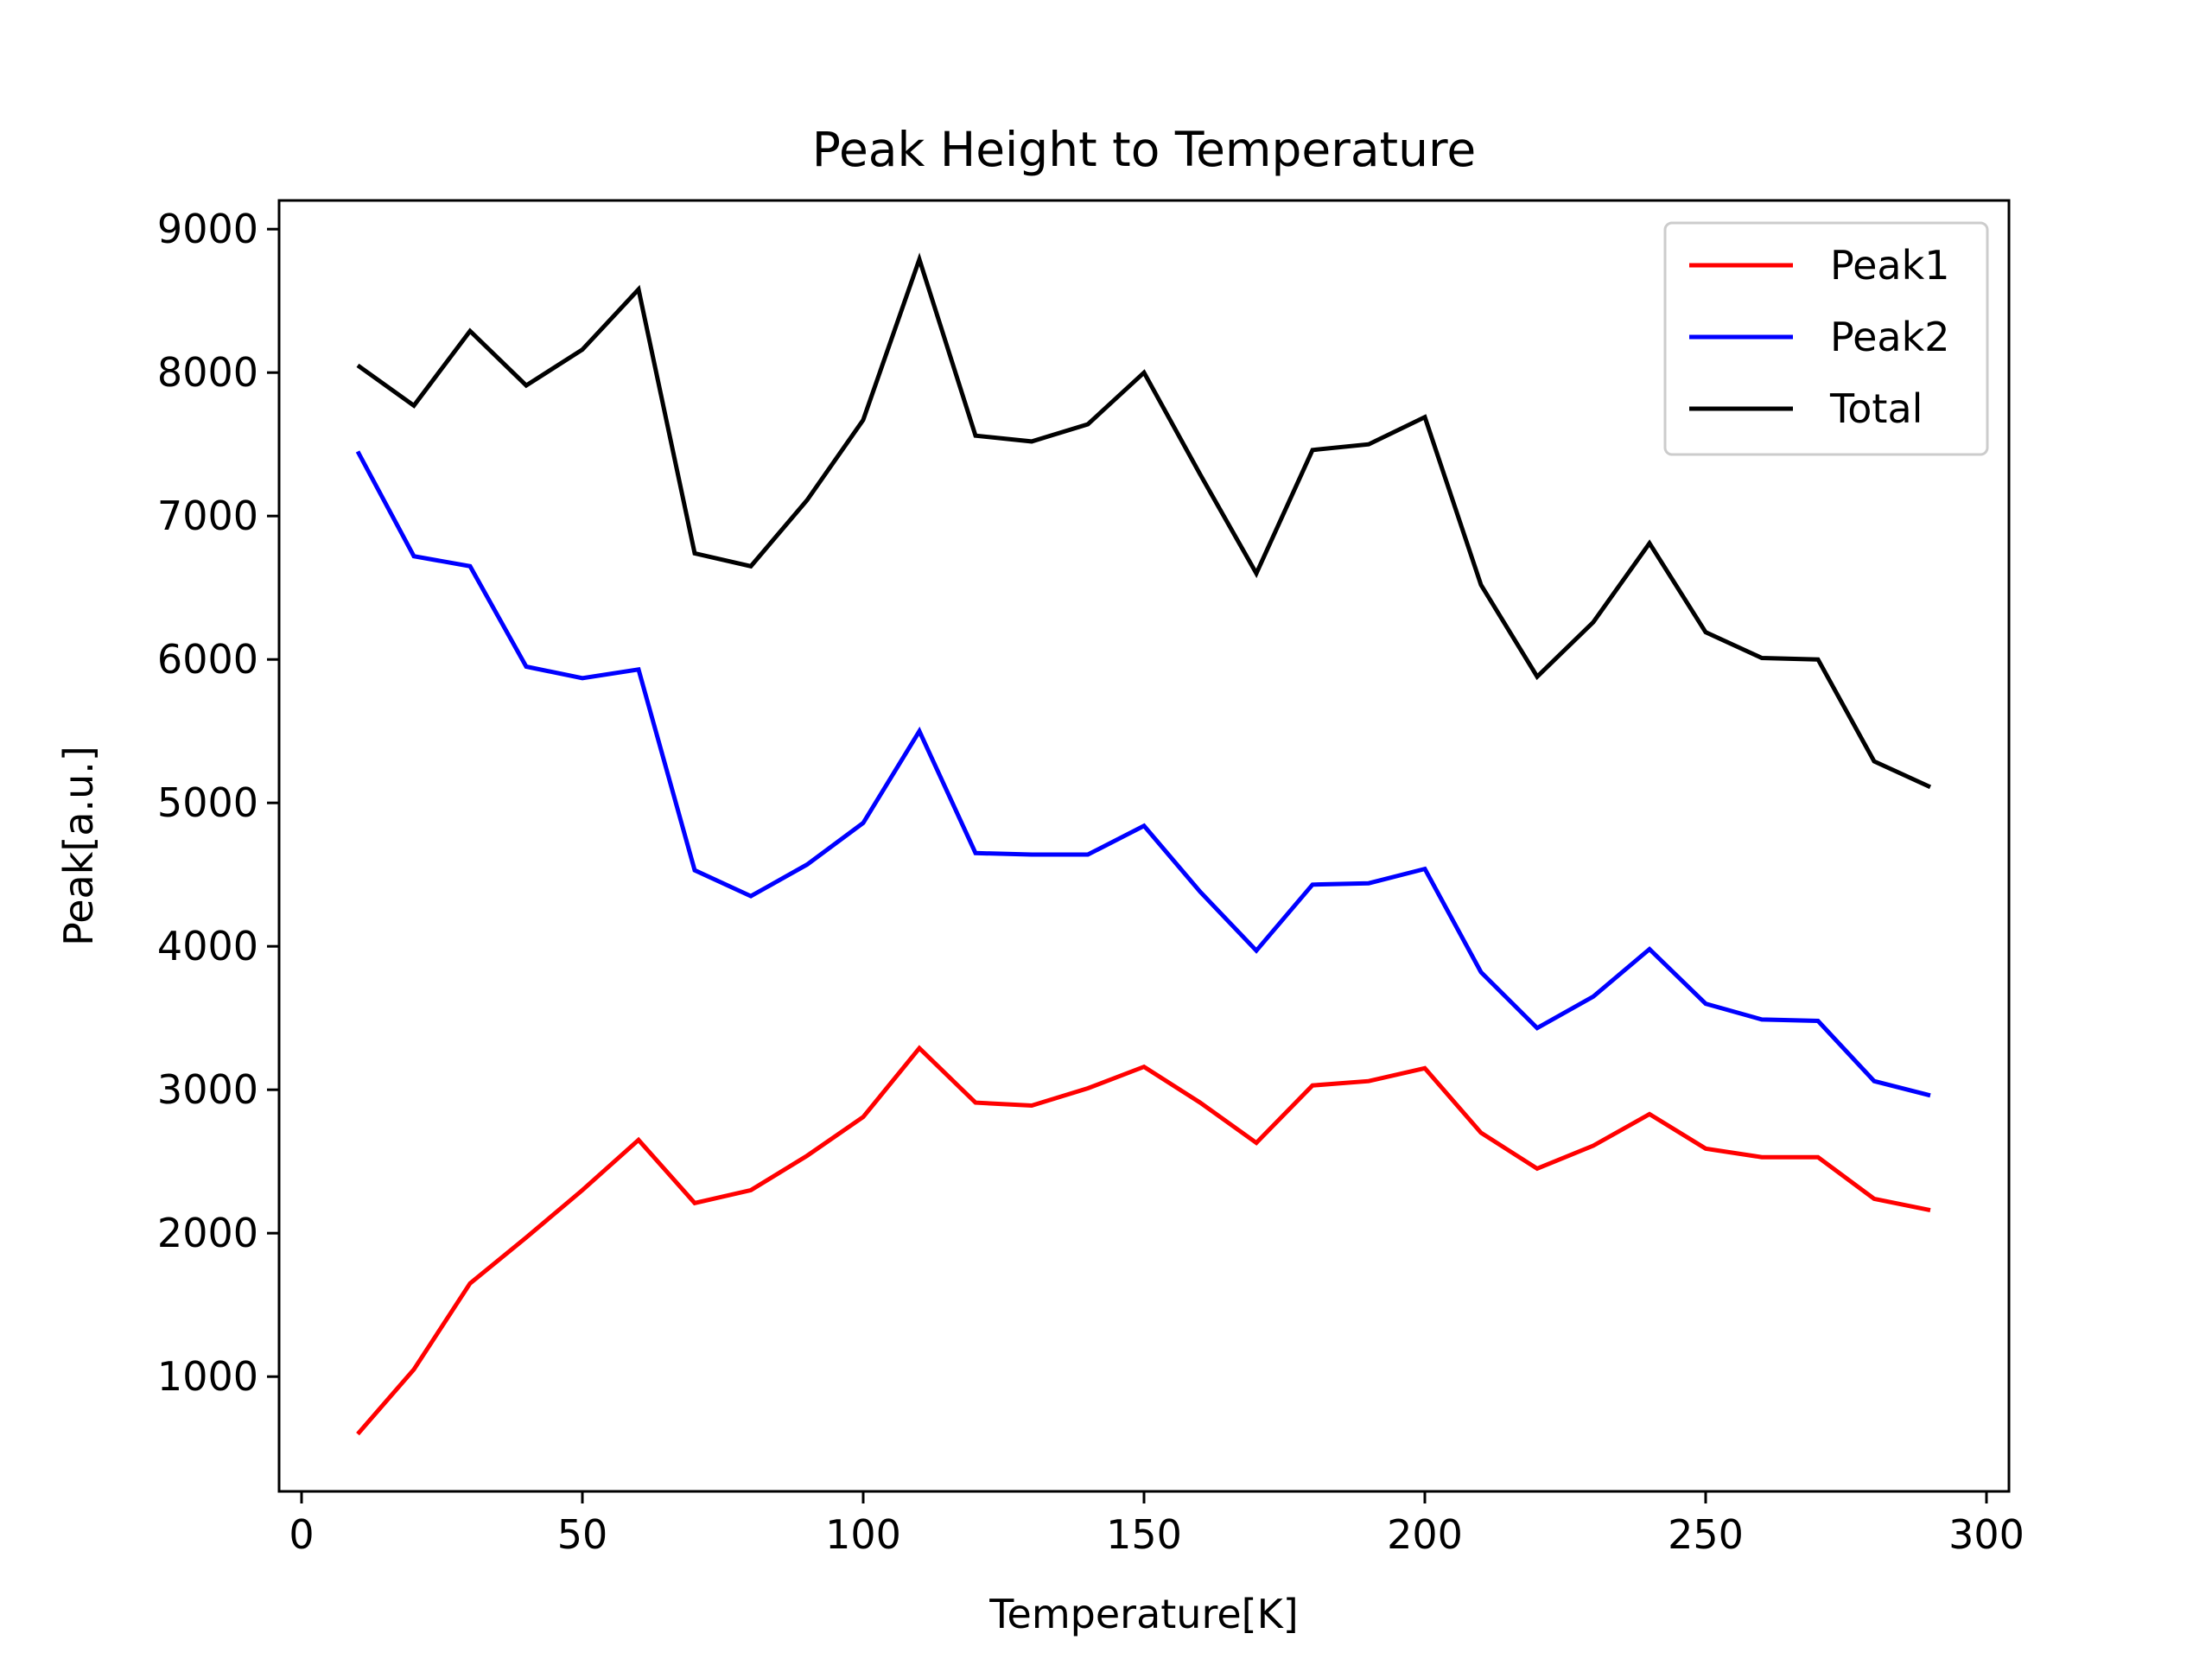  I want to click on y-tick-label: 6000, so click(207, 659).